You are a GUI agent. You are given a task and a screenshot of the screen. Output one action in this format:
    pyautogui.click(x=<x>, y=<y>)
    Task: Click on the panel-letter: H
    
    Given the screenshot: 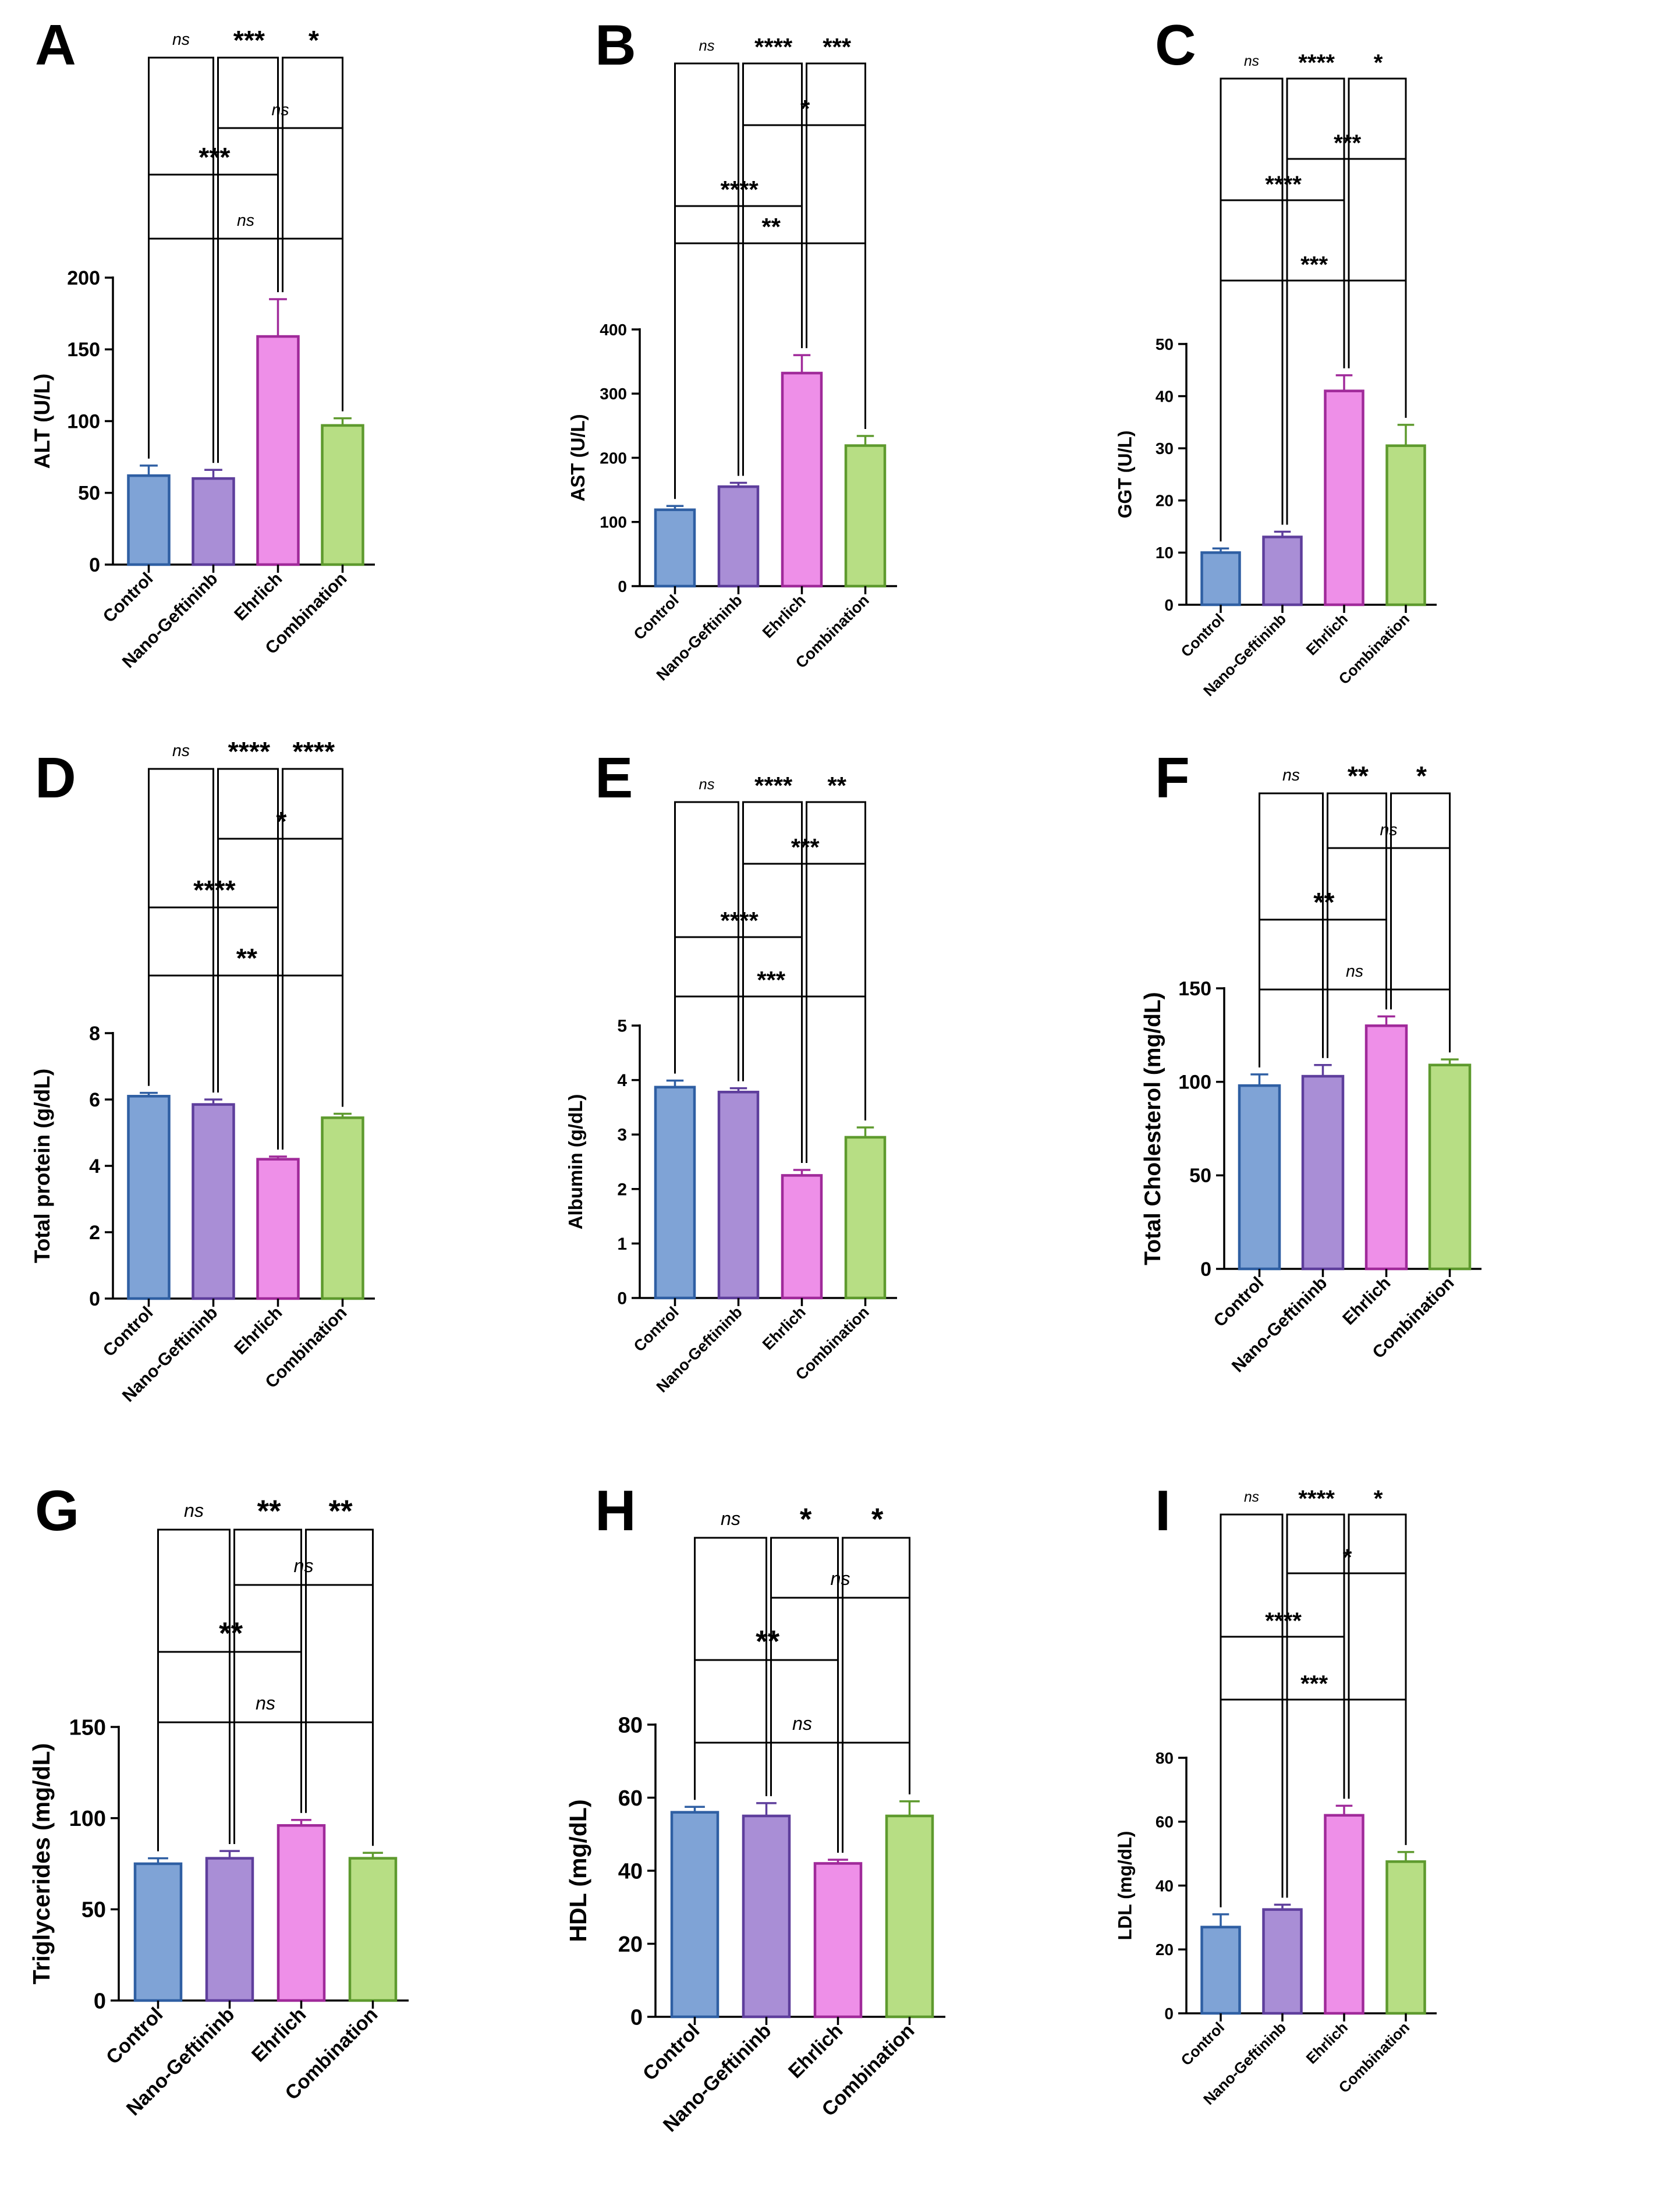 What is the action you would take?
    pyautogui.click(x=616, y=1510)
    